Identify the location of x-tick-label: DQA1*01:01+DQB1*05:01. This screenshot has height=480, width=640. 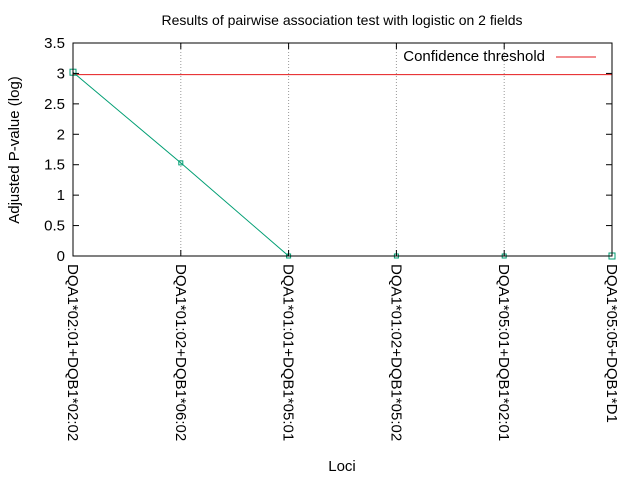
(288, 352).